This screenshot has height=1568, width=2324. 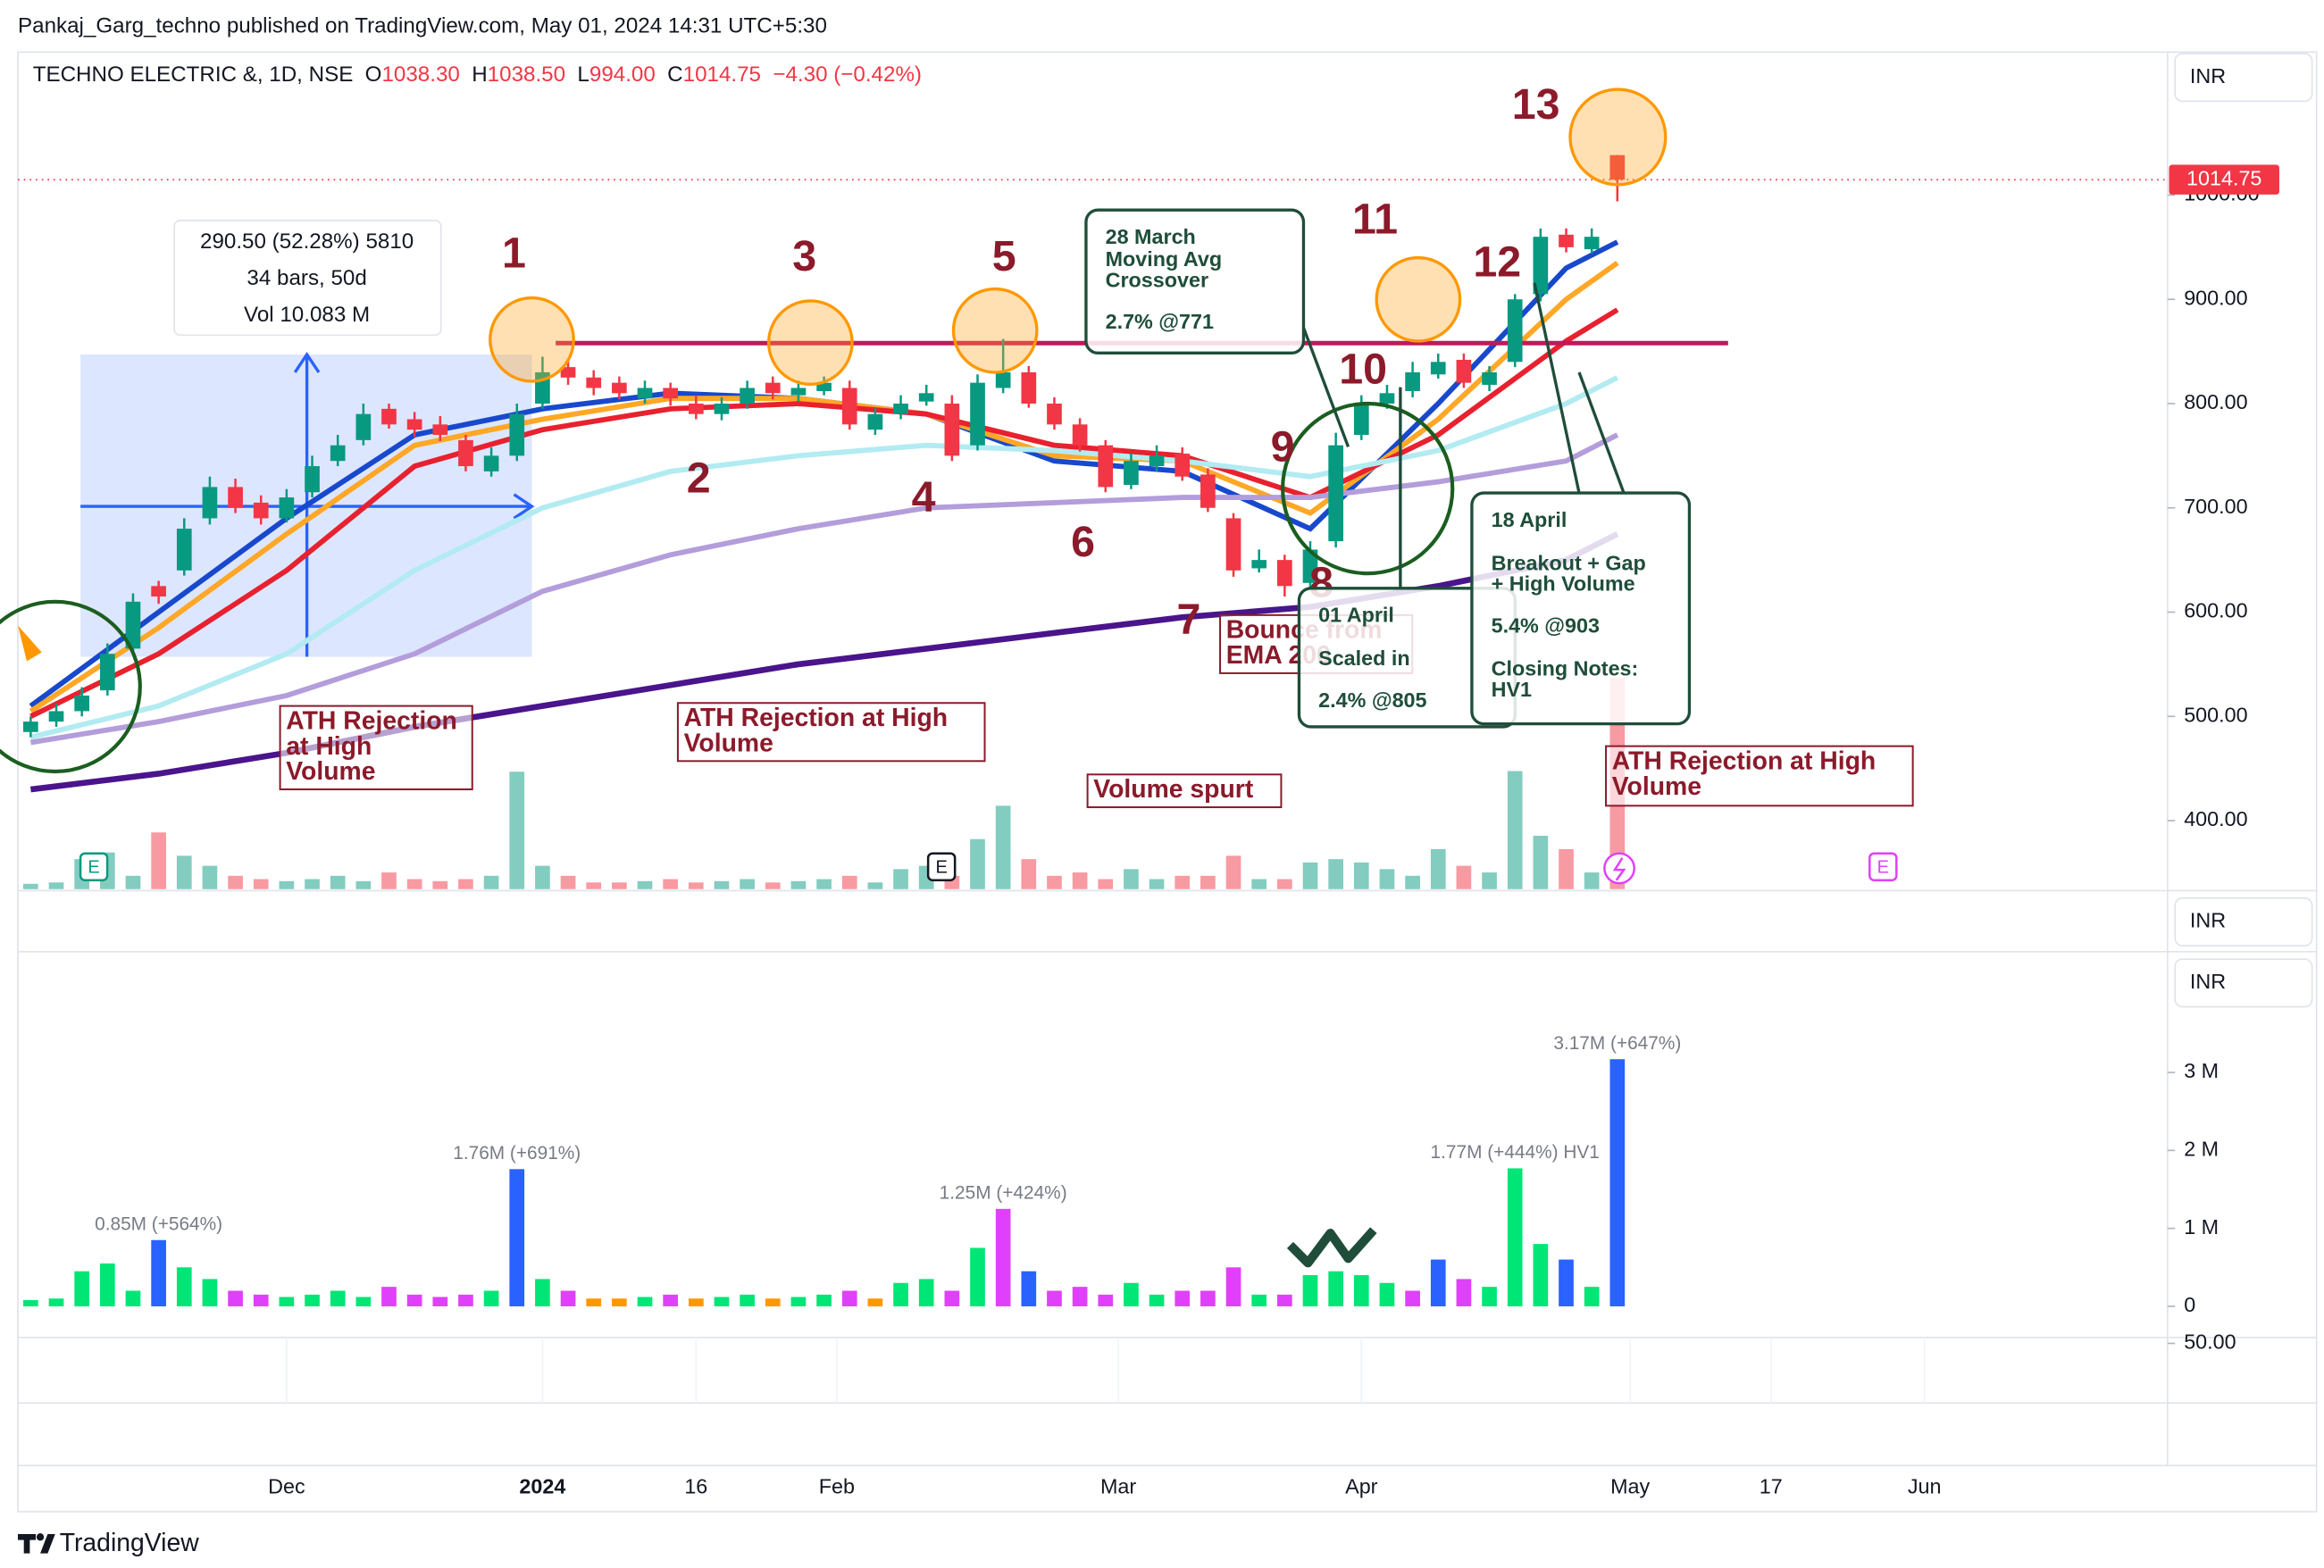 I want to click on wave-label: 1, so click(x=514, y=254).